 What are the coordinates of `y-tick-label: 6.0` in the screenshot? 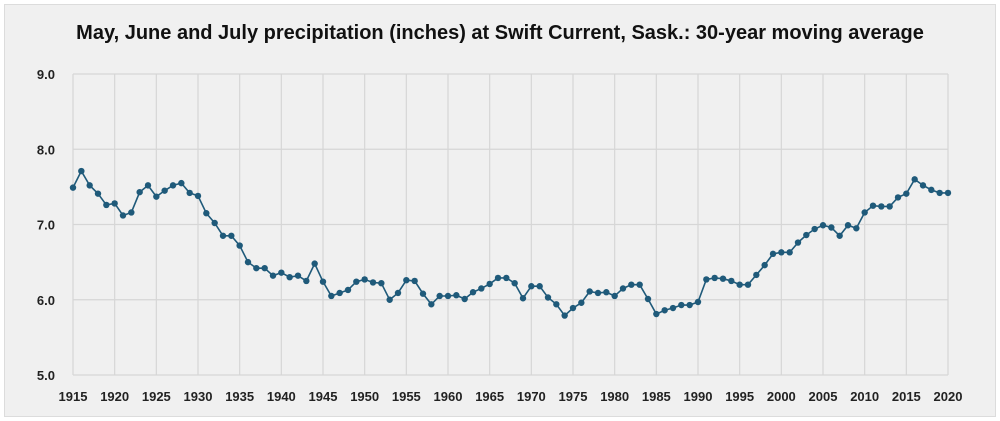 It's located at (46, 300).